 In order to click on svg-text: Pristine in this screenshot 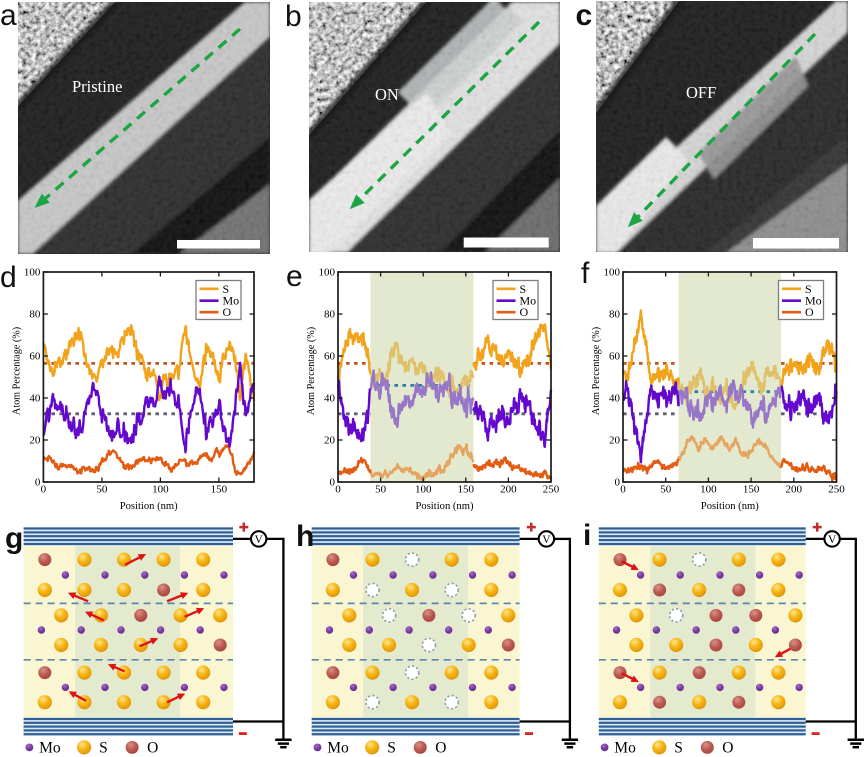, I will do `click(97, 86)`.